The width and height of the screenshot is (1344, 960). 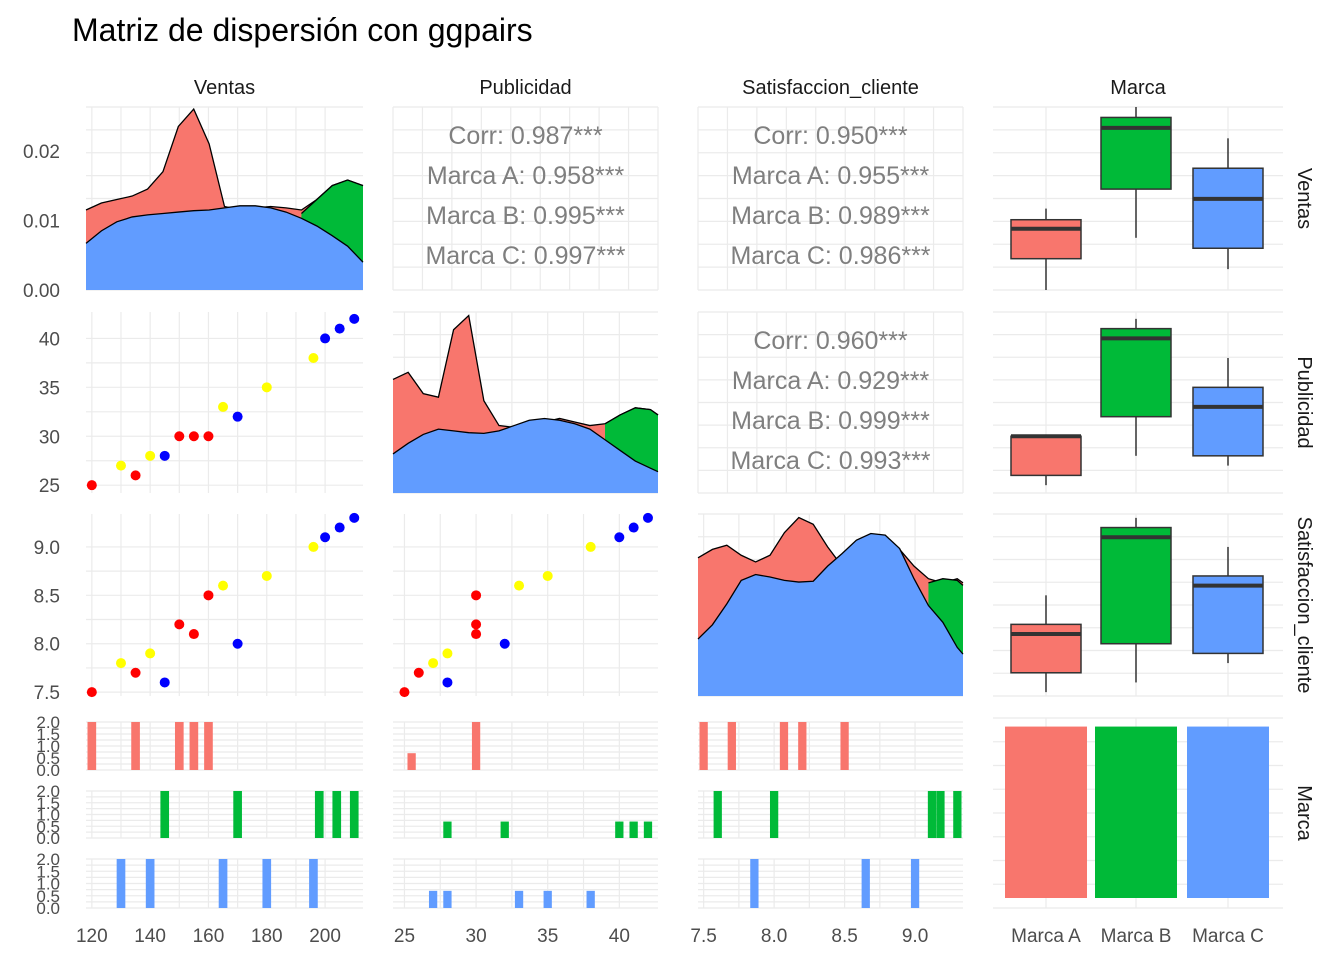 What do you see at coordinates (332, 196) in the screenshot?
I see `density-line-green` at bounding box center [332, 196].